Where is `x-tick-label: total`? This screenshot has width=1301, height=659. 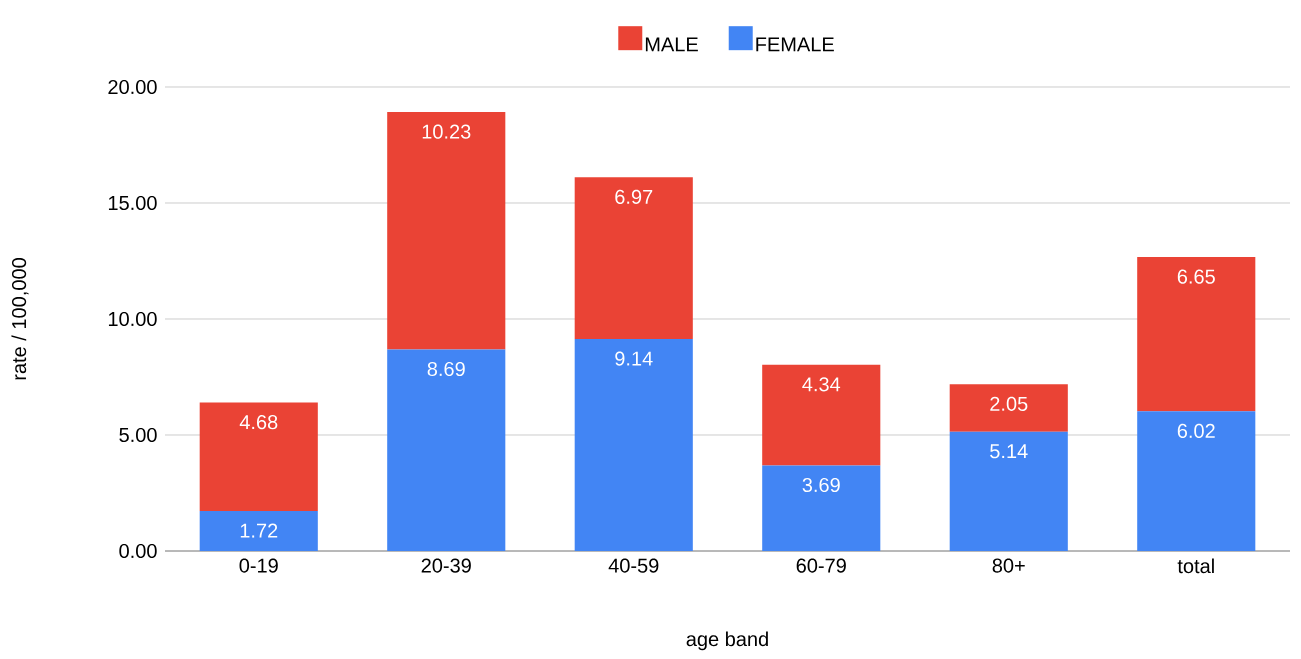
x-tick-label: total is located at coordinates (1195, 566).